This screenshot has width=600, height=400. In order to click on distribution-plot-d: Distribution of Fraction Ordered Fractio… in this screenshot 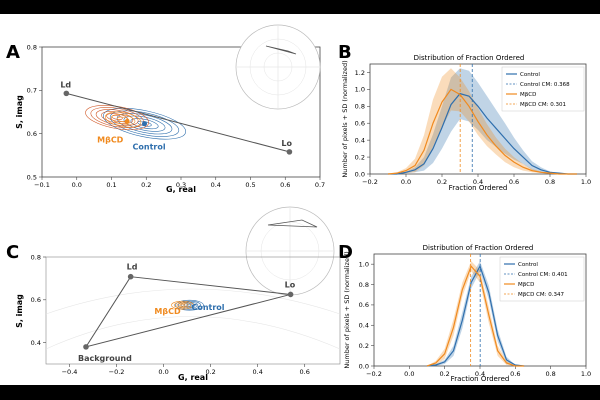, I will do `click(467, 313)`.